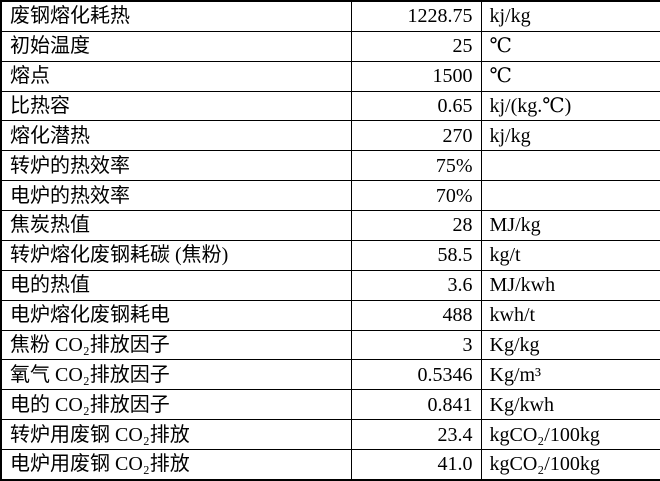 This screenshot has width=660, height=481. What do you see at coordinates (570, 345) in the screenshot?
I see `param-unit-cell: Kg/kg` at bounding box center [570, 345].